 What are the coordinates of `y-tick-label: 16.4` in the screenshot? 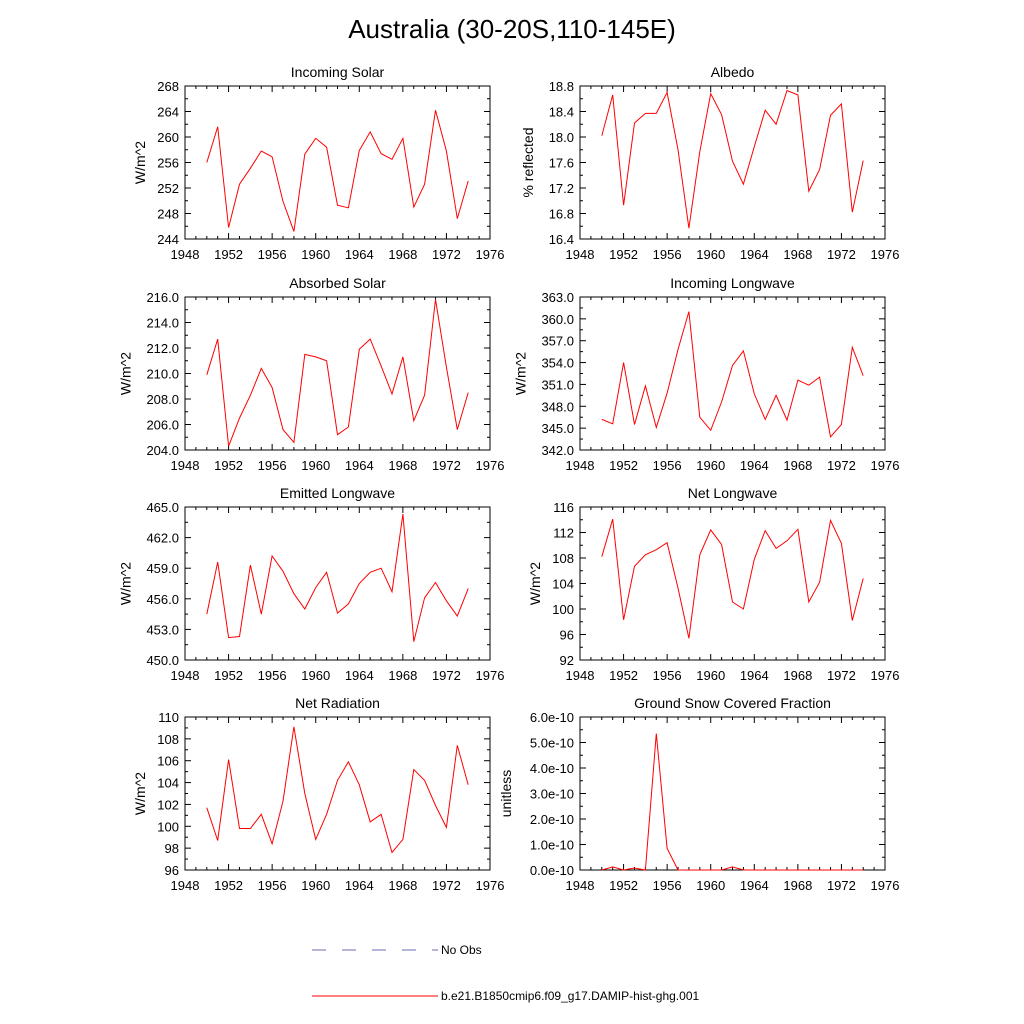 It's located at (561, 239).